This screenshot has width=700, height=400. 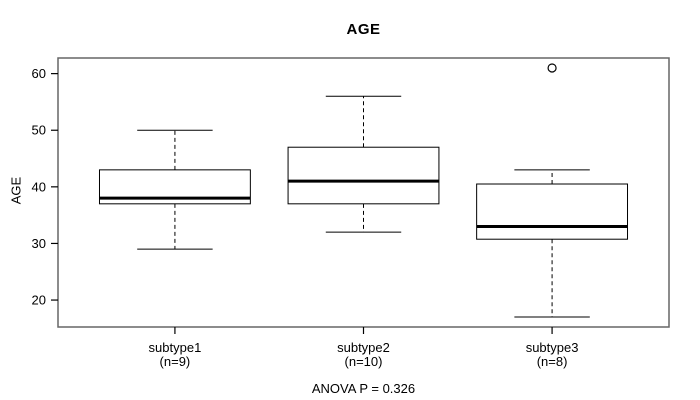 What do you see at coordinates (552, 361) in the screenshot?
I see `category-n-label: (n=8)` at bounding box center [552, 361].